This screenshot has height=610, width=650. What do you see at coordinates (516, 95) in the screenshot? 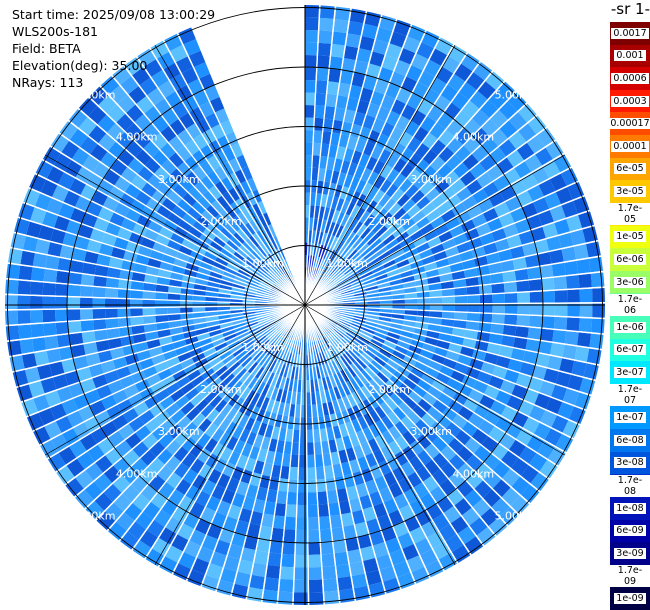
I see `range-ring-label: 5.00km` at bounding box center [516, 95].